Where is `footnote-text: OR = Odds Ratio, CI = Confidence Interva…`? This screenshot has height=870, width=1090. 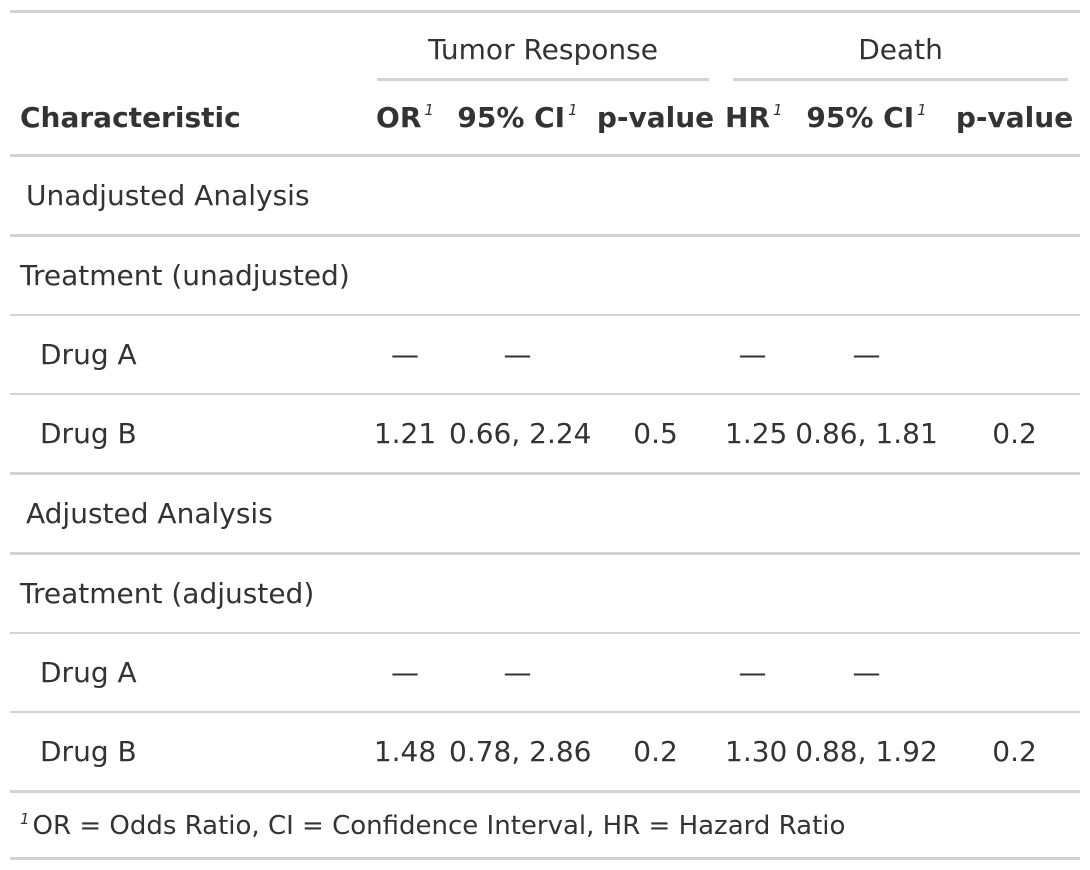
footnote-text: OR = Odds Ratio, CI = Confidence Interva… is located at coordinates (439, 825).